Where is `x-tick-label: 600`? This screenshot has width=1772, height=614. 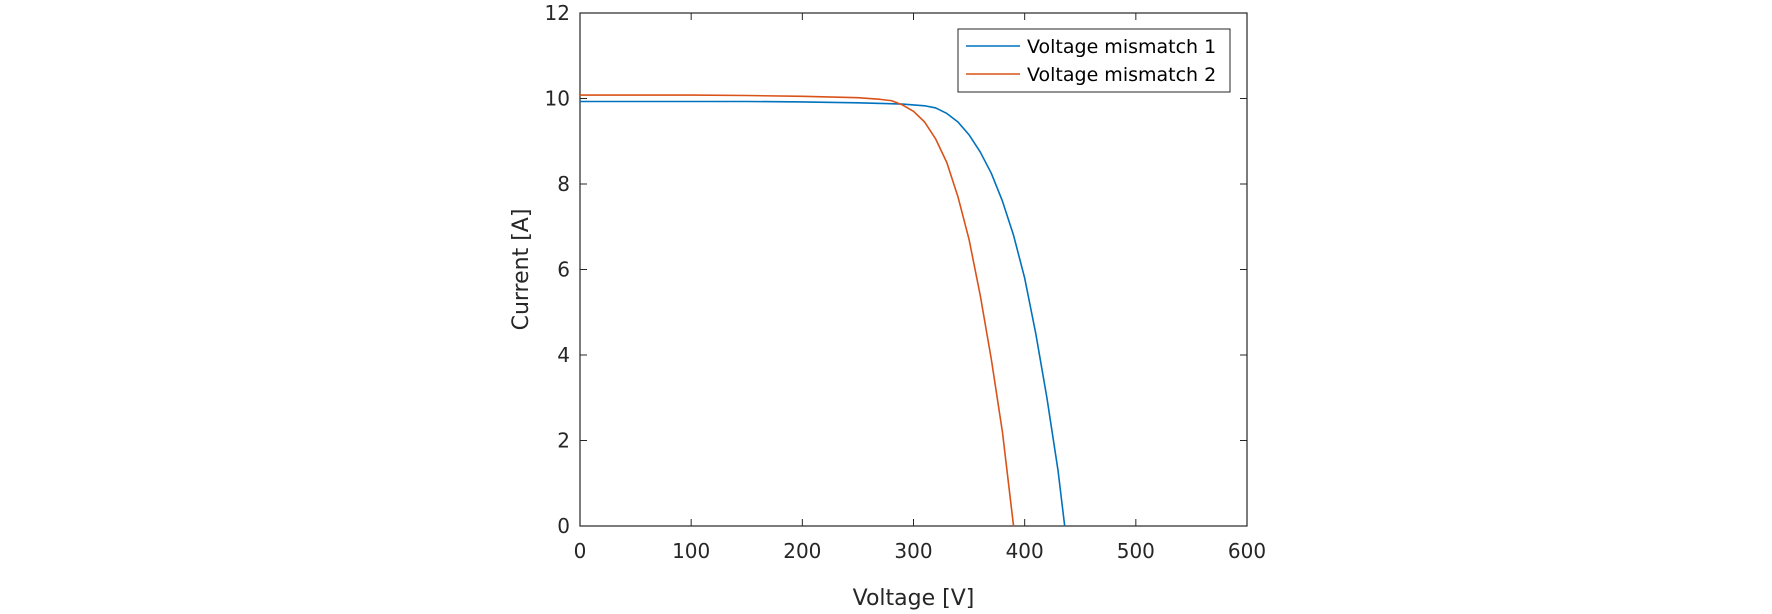
x-tick-label: 600 is located at coordinates (1247, 551).